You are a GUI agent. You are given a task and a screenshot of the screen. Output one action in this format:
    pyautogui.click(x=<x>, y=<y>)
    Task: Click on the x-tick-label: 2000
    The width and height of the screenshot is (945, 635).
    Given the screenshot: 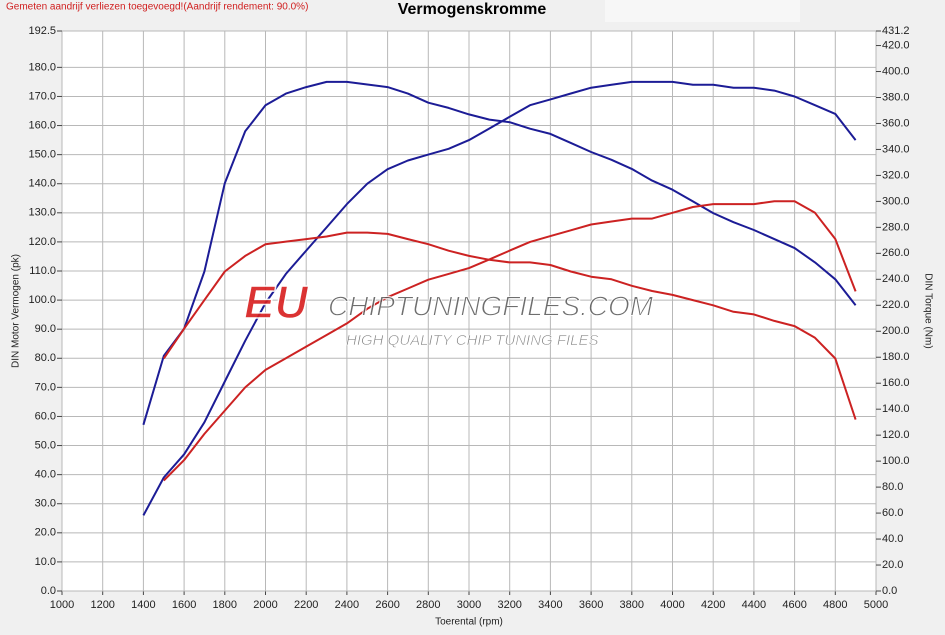 What is the action you would take?
    pyautogui.click(x=265, y=605)
    